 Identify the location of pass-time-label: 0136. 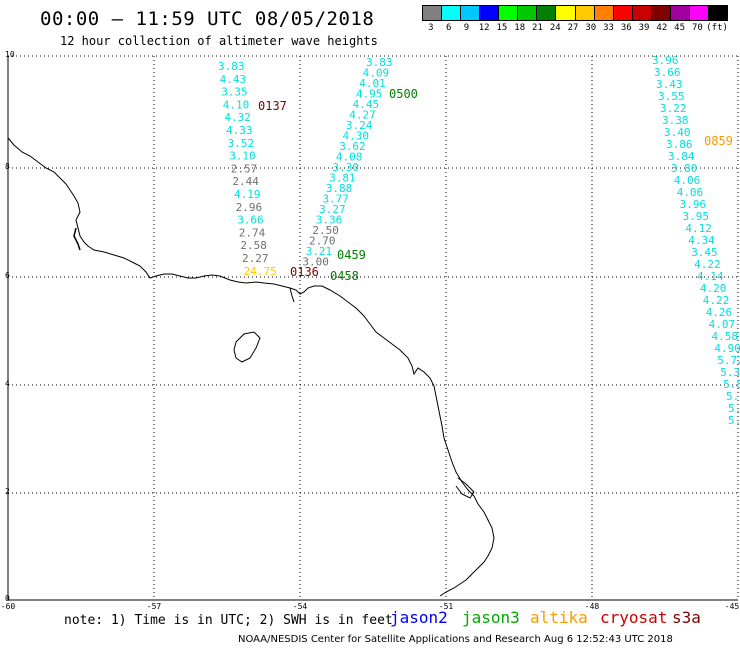
(304, 272).